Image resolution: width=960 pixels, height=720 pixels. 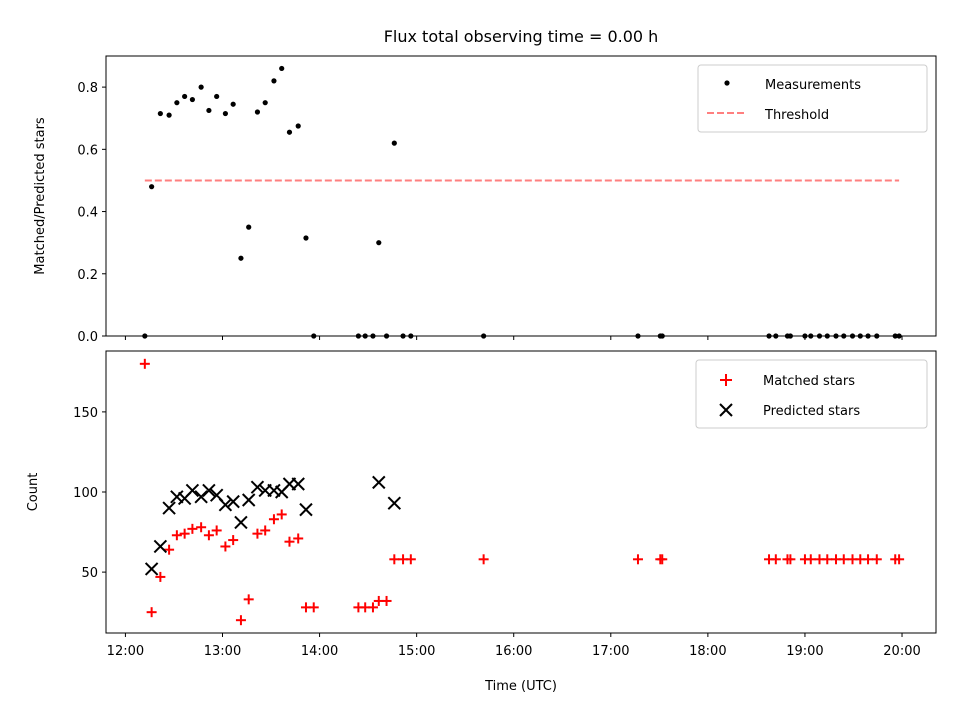 I want to click on x-tick-label: 17:00, so click(x=610, y=651).